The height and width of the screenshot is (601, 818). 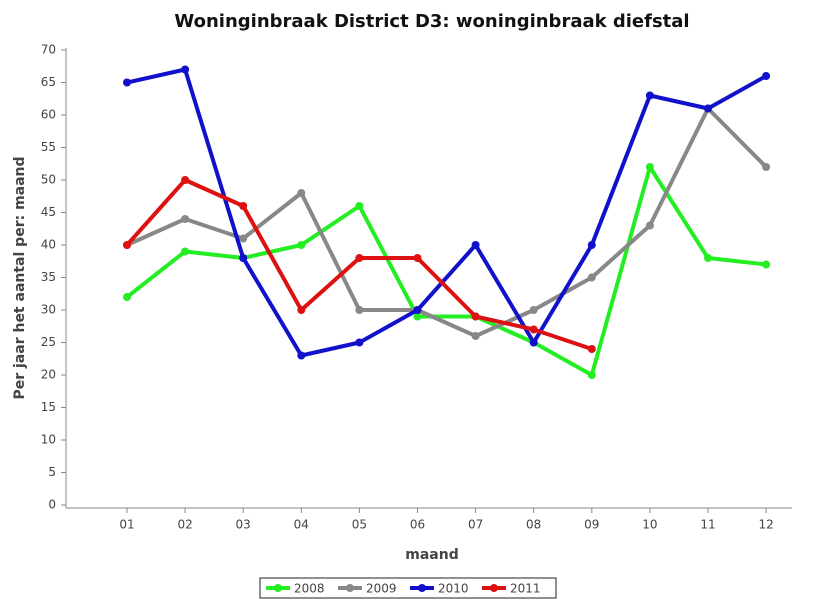 What do you see at coordinates (48, 147) in the screenshot?
I see `y-tick-label: 55` at bounding box center [48, 147].